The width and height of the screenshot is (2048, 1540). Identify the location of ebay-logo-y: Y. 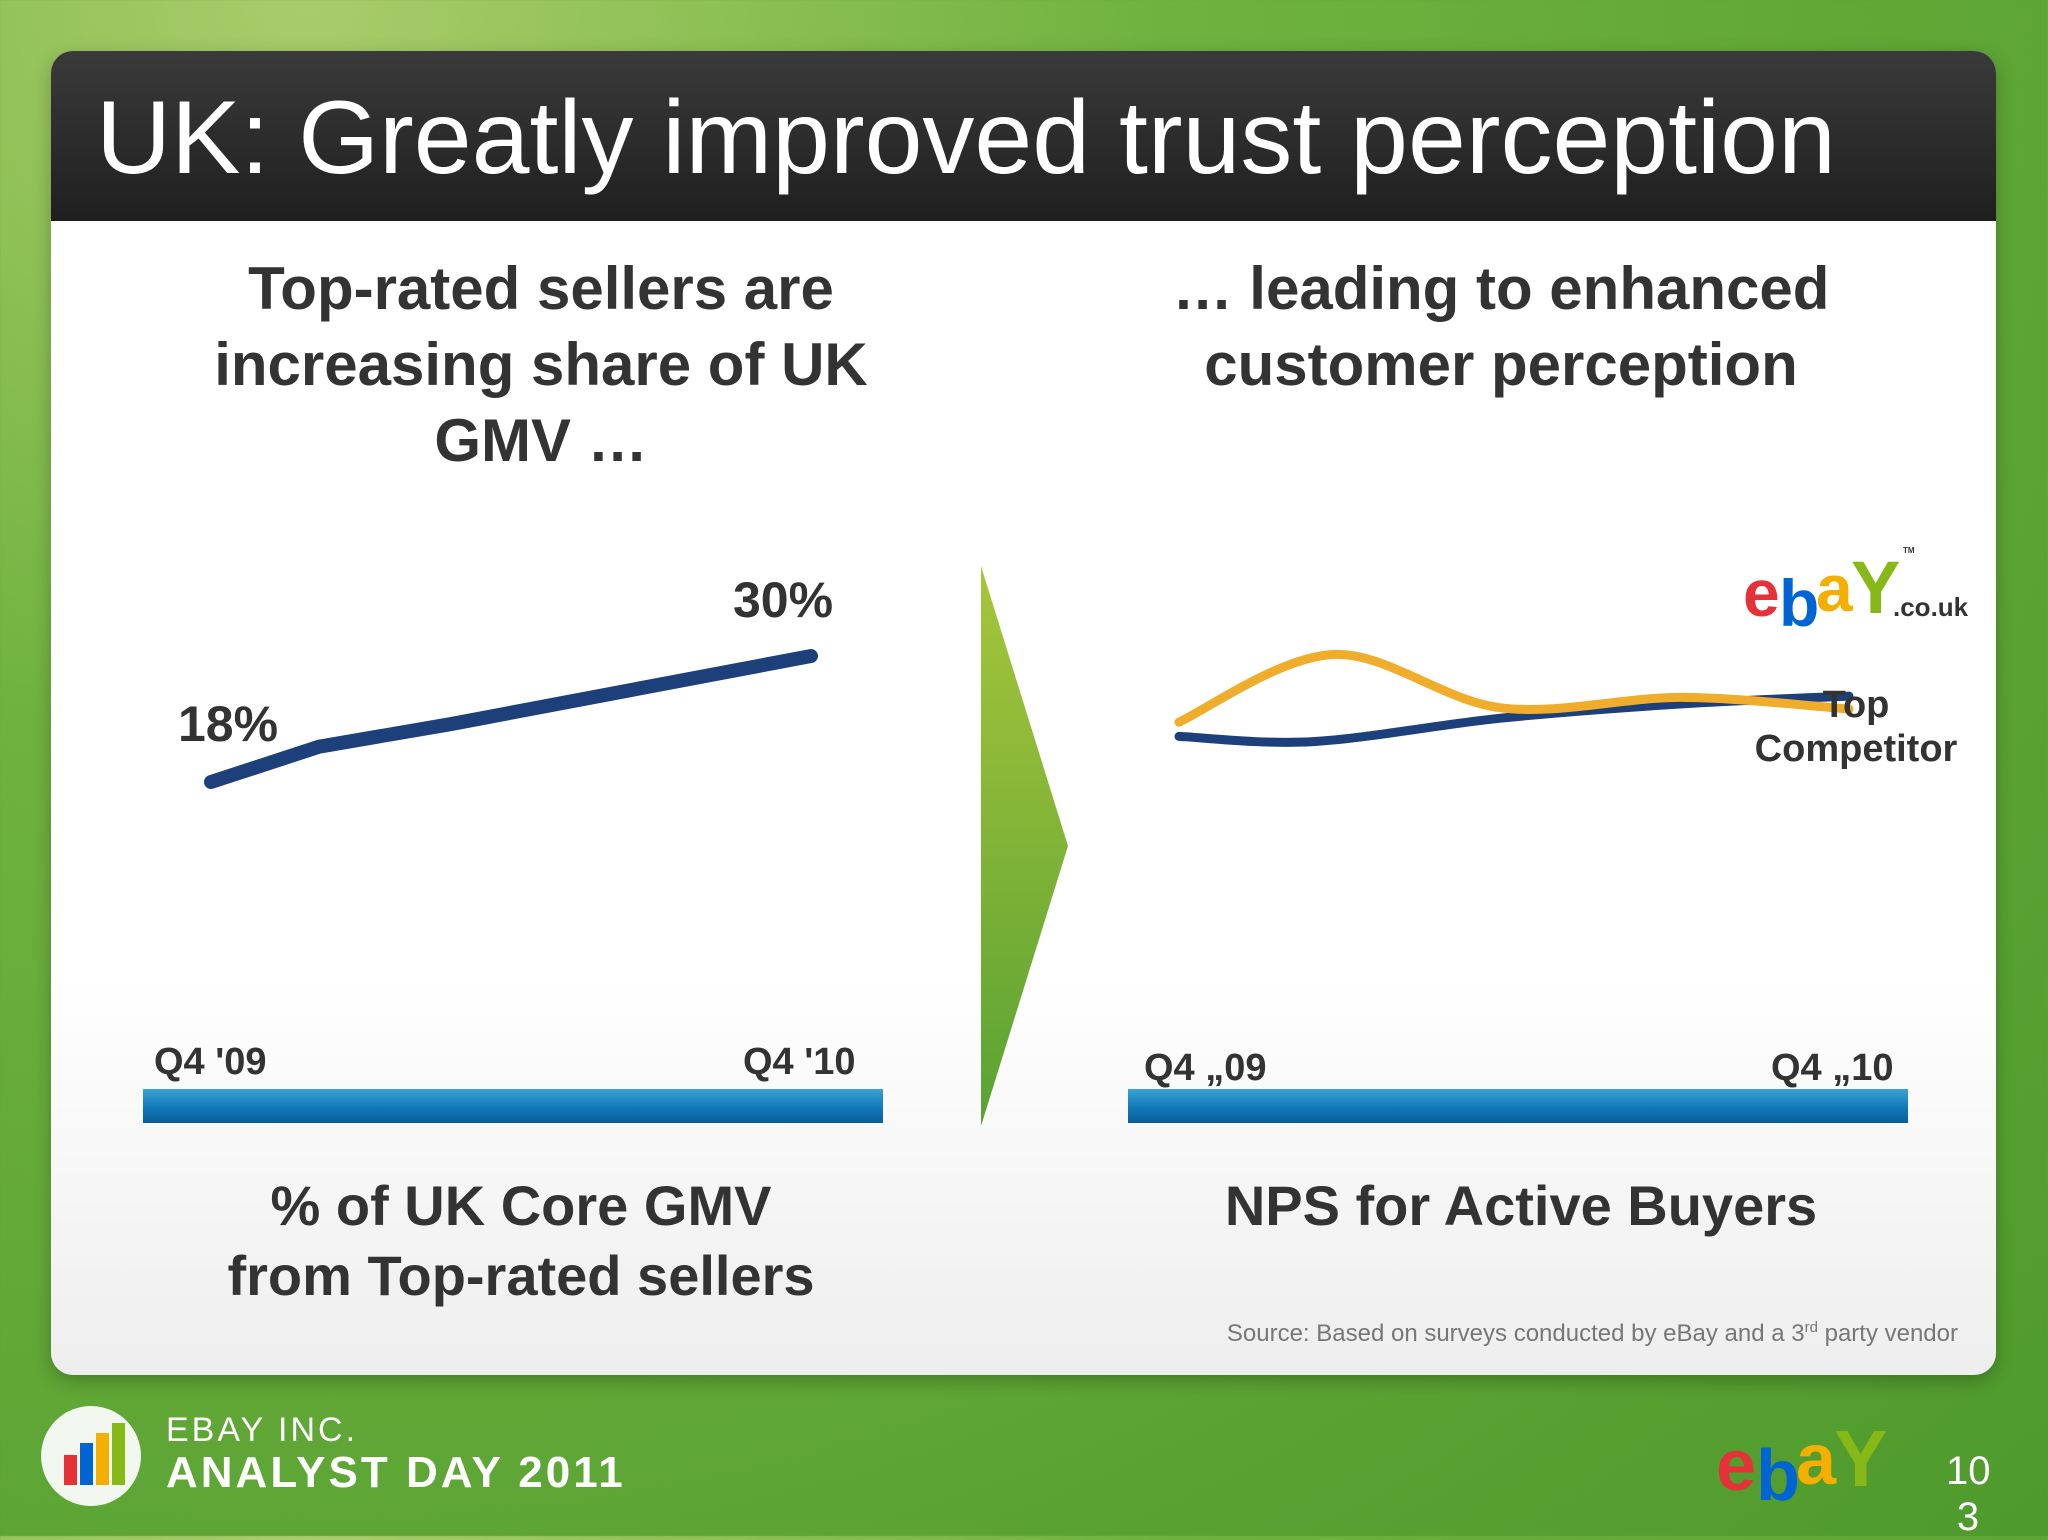
(1875, 587).